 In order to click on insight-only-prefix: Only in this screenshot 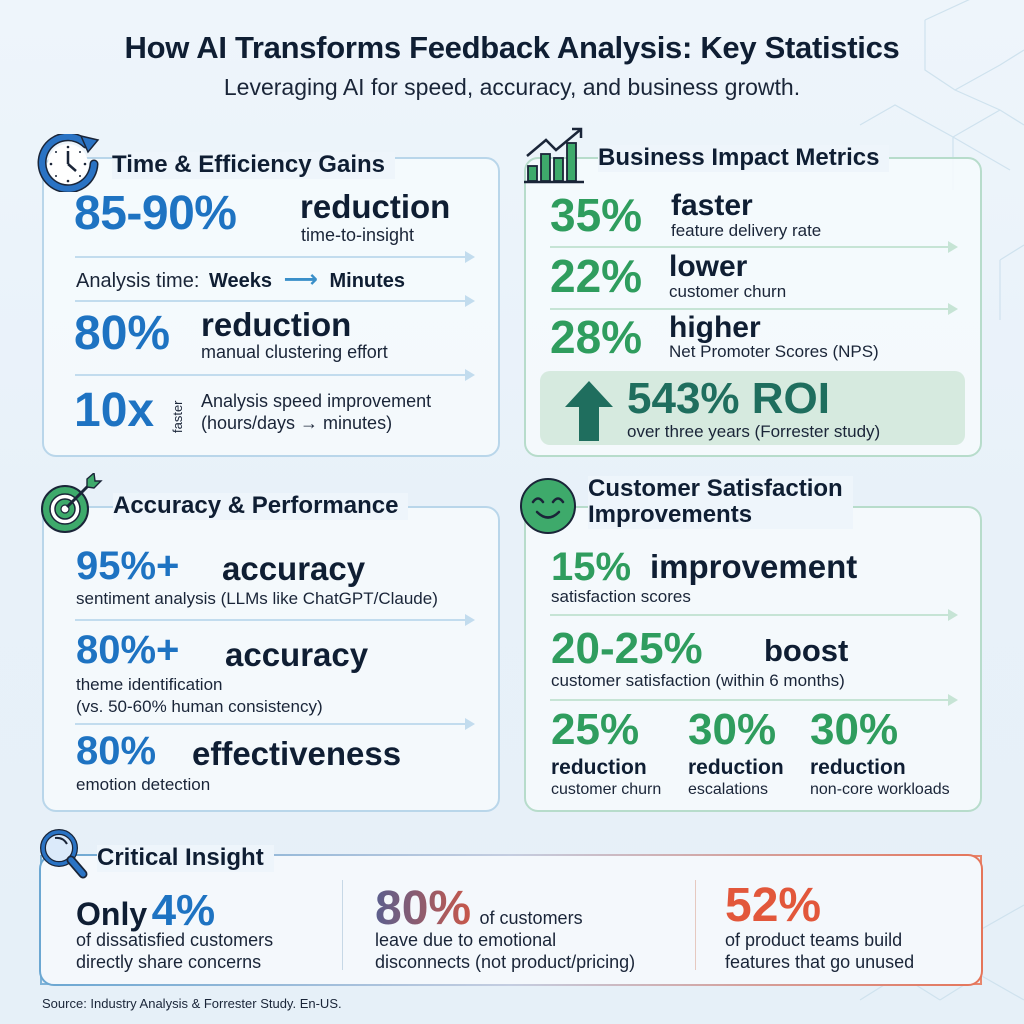, I will do `click(112, 914)`.